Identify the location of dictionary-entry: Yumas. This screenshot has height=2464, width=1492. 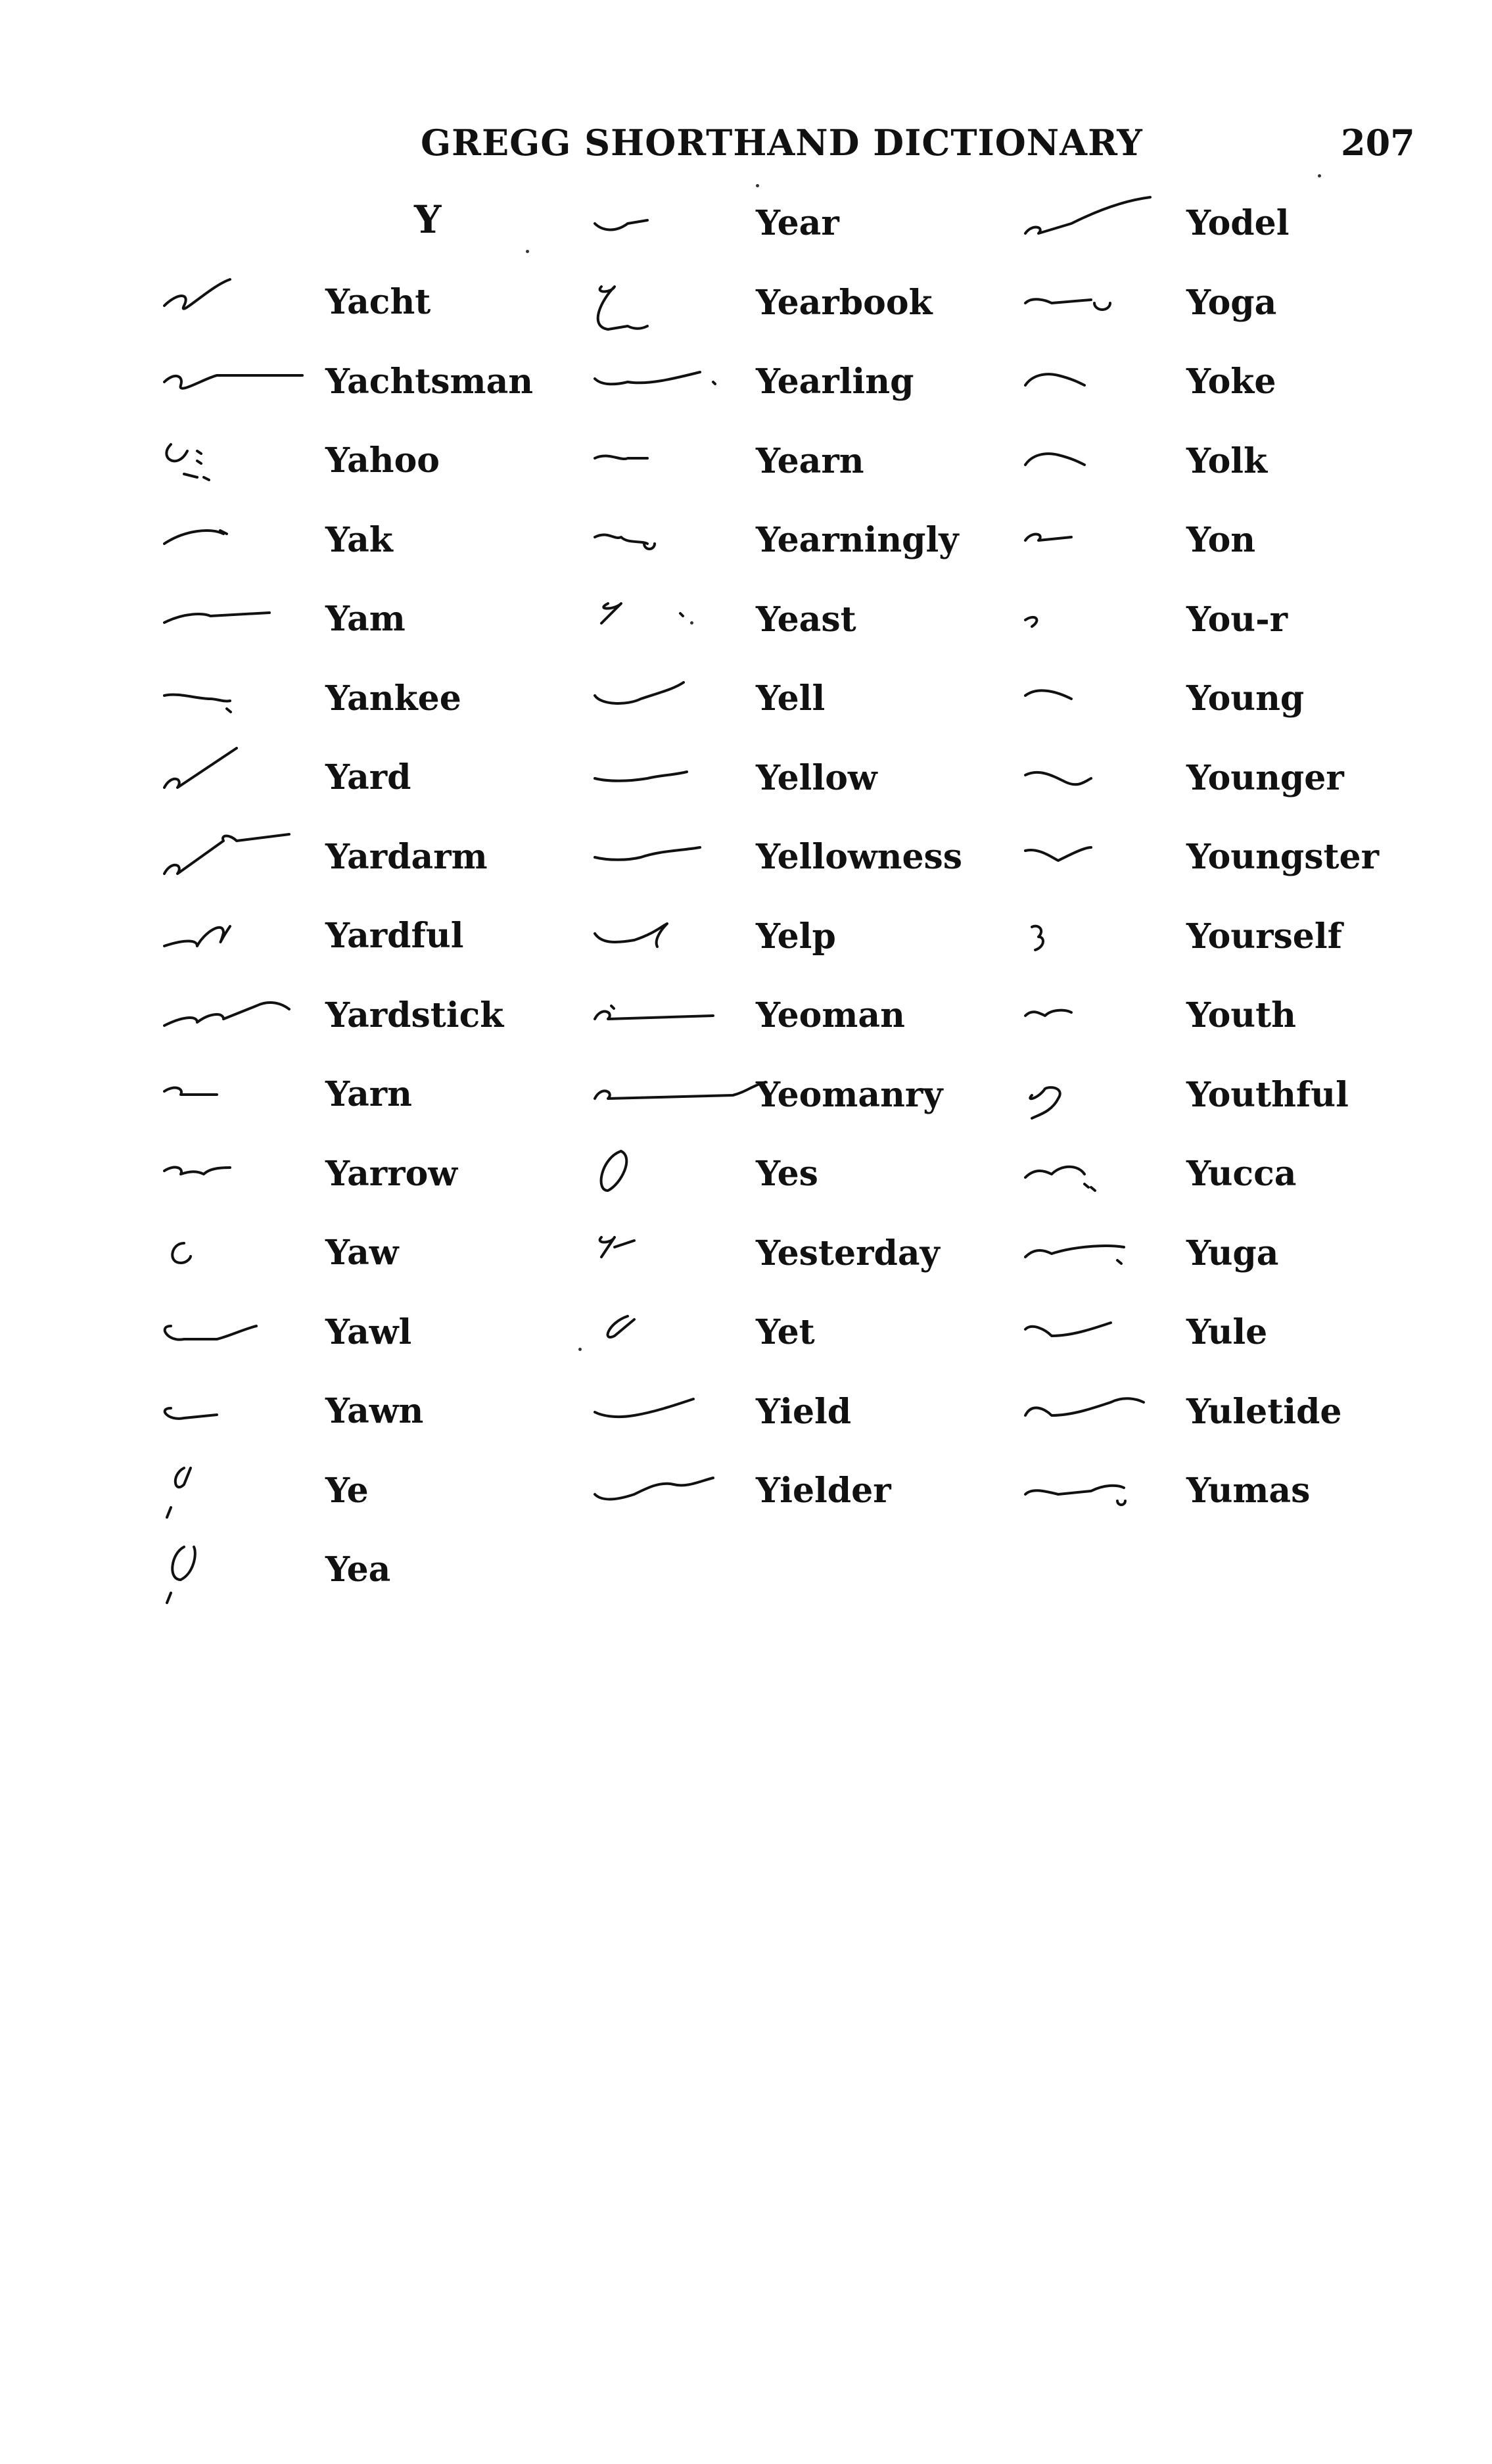
(1255, 1488).